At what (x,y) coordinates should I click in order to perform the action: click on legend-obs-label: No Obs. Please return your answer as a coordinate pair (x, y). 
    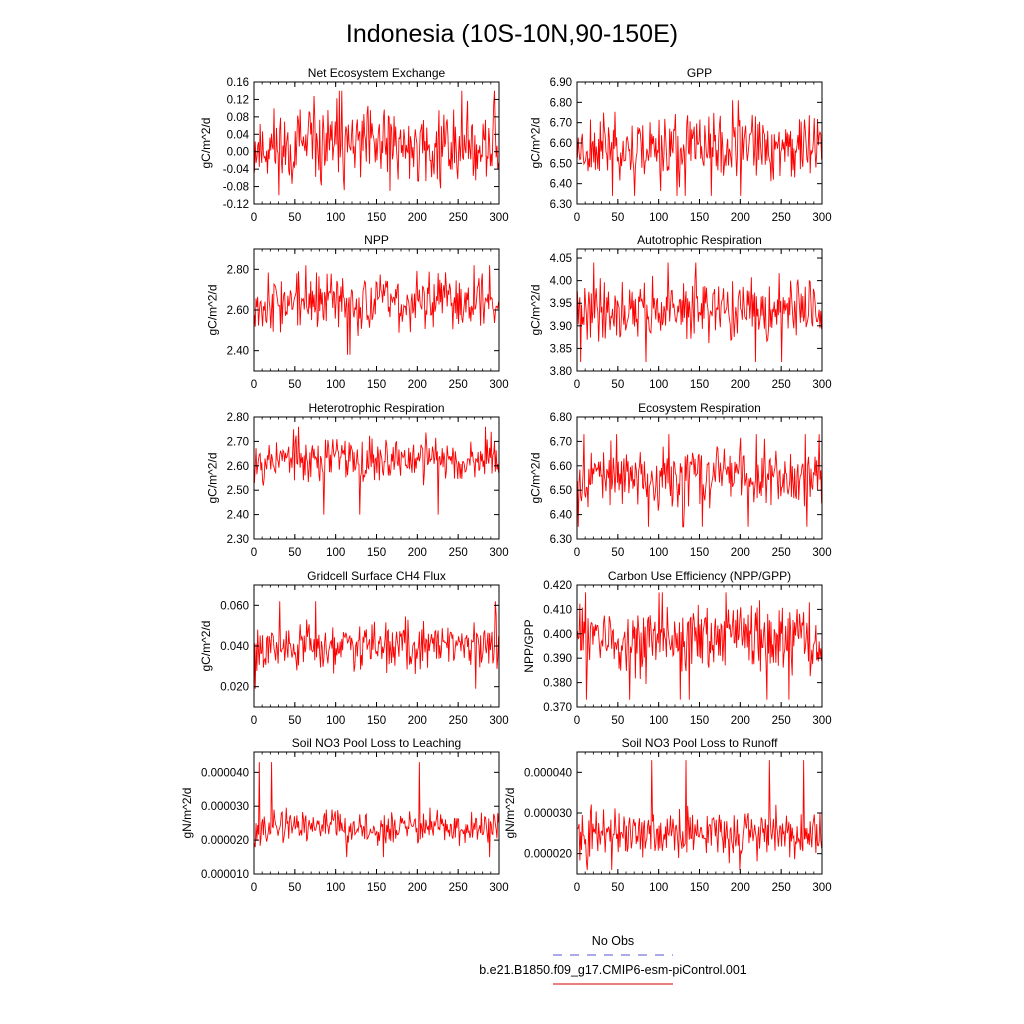
    Looking at the image, I should click on (613, 941).